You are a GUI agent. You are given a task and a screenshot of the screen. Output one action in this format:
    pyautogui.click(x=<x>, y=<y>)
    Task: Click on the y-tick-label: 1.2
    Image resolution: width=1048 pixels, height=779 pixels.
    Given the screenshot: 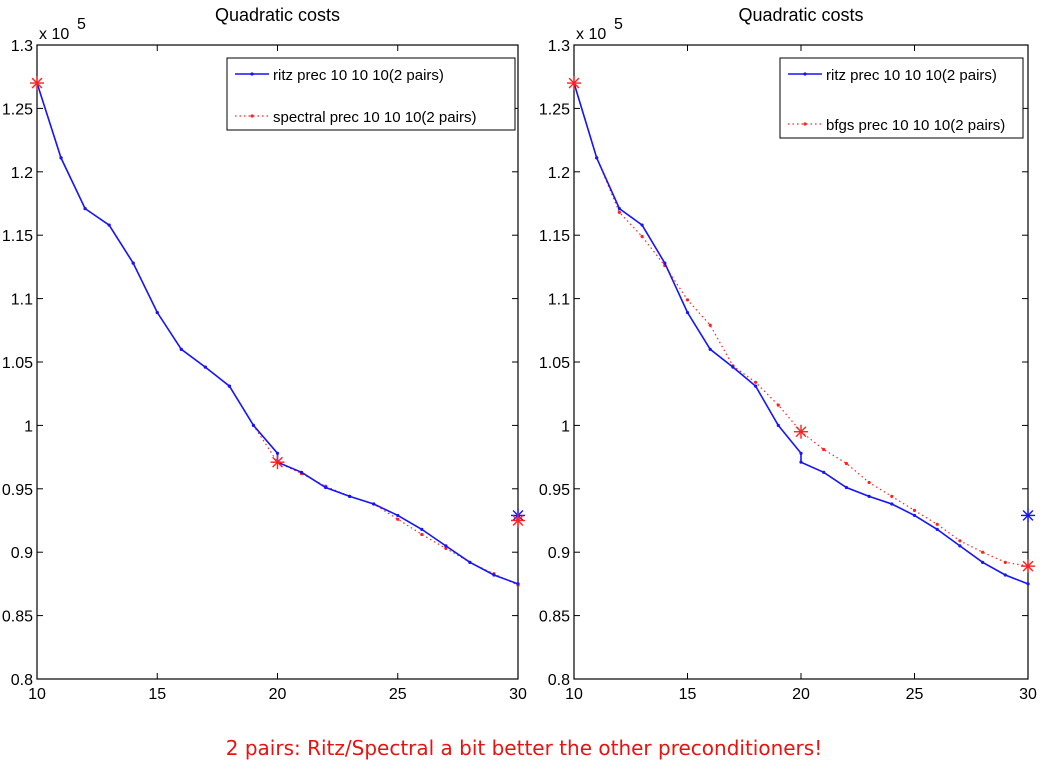 What is the action you would take?
    pyautogui.click(x=559, y=173)
    